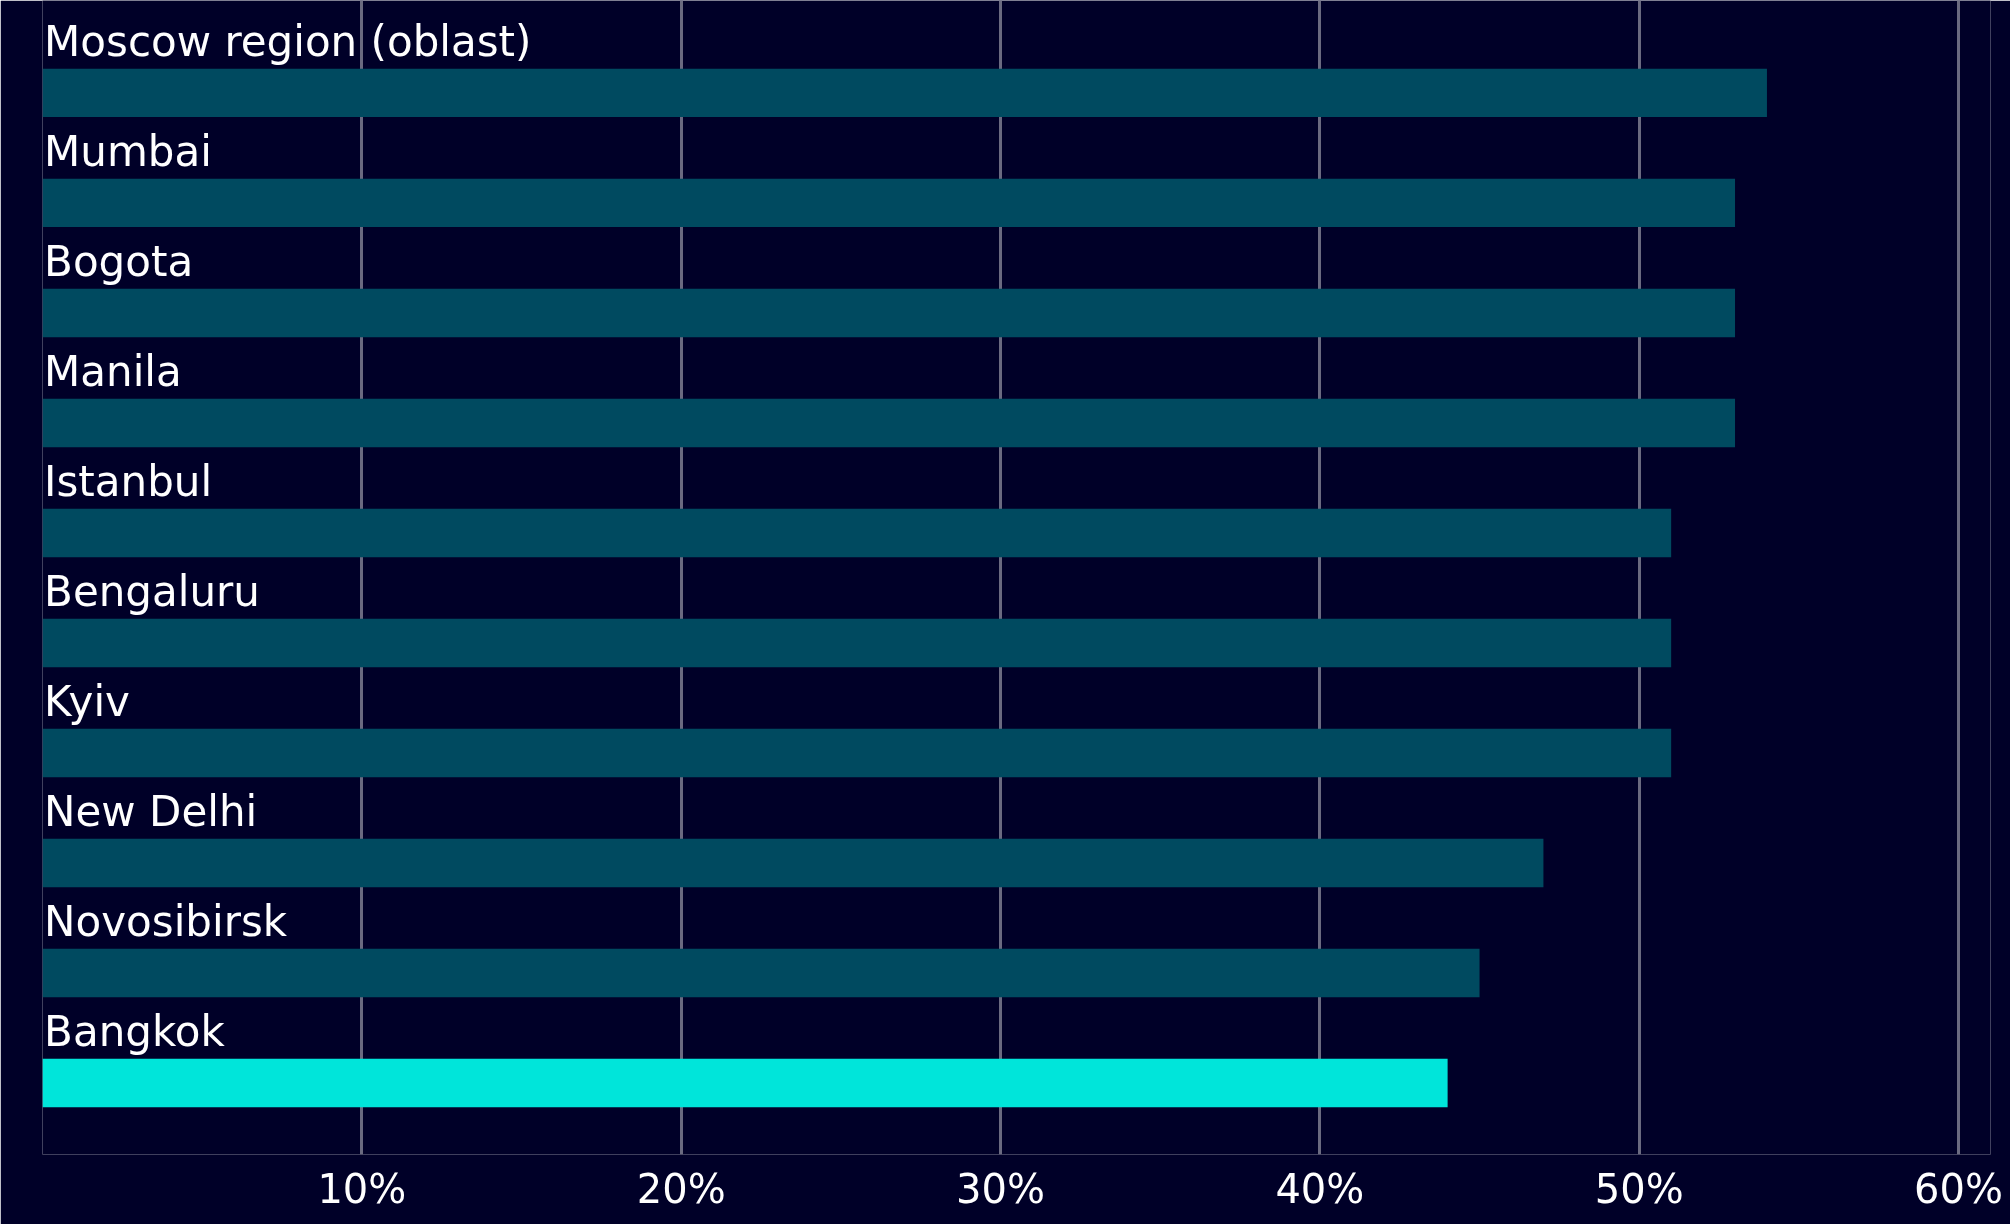  Describe the element at coordinates (152, 591) in the screenshot. I see `y-tick-label: Bengaluru` at that location.